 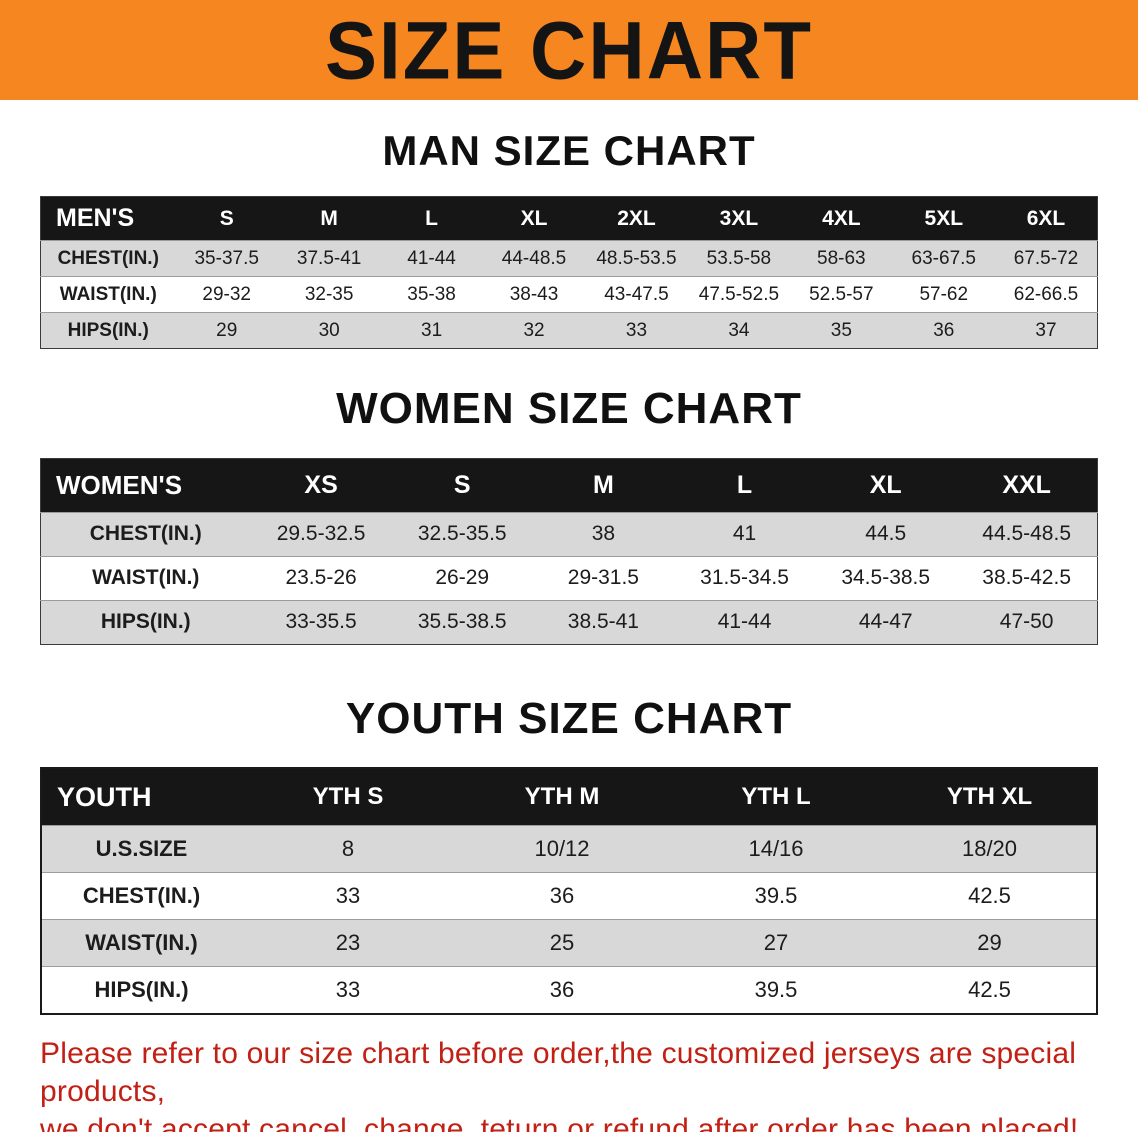 What do you see at coordinates (108, 218) in the screenshot?
I see `table-corner-label: MEN'S` at bounding box center [108, 218].